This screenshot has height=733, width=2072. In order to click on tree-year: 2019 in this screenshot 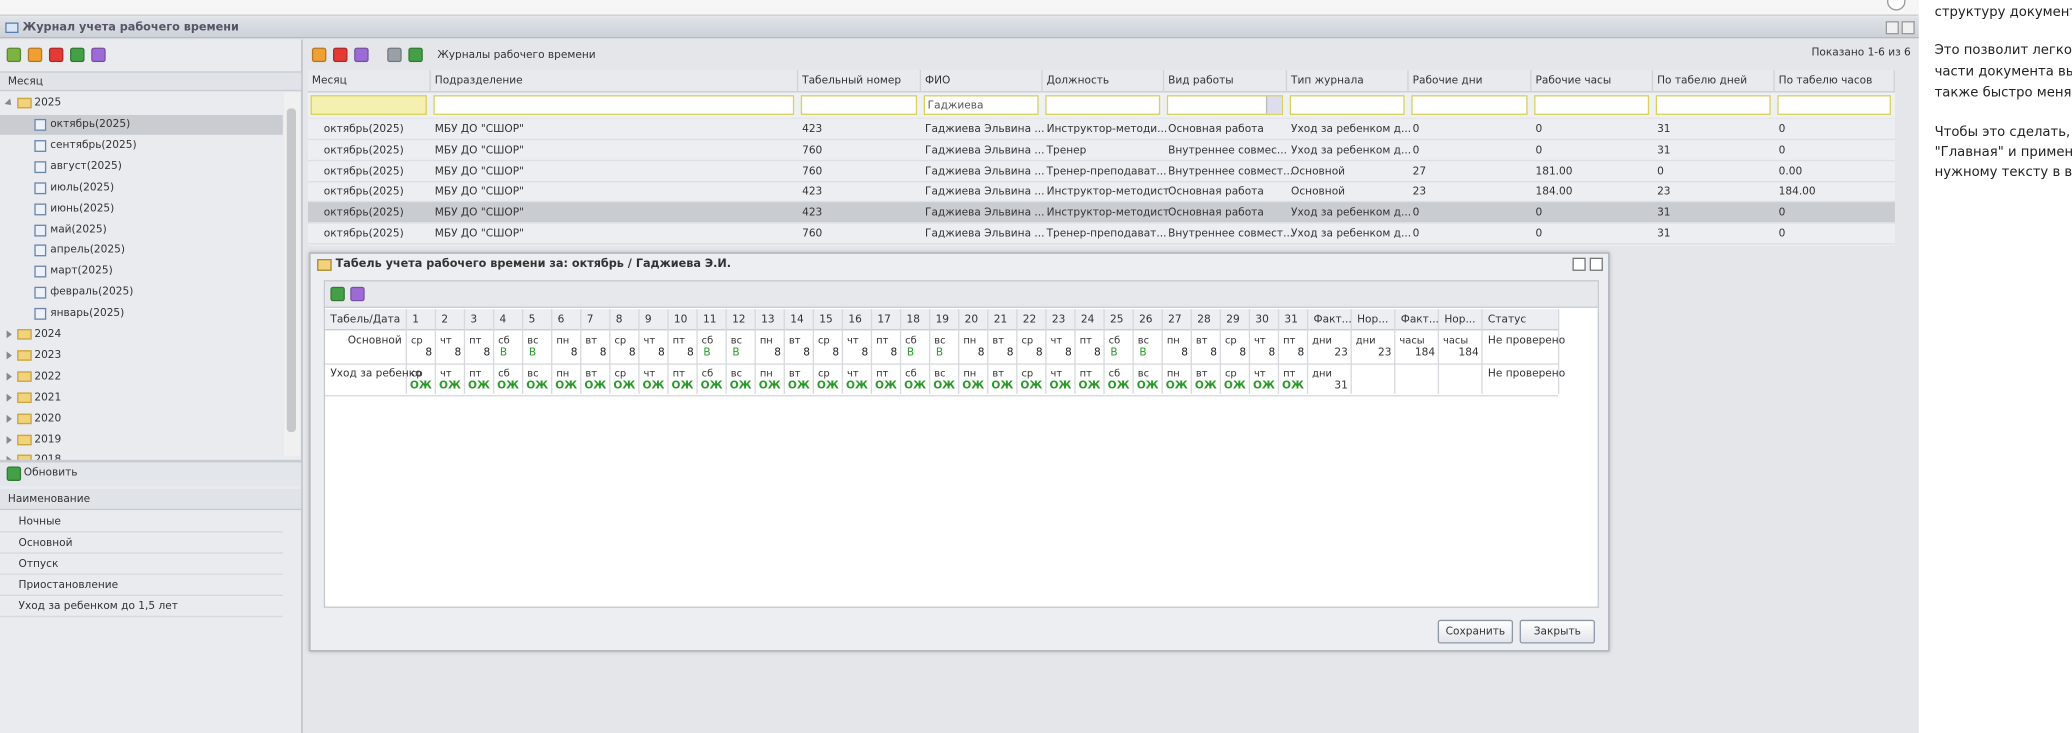, I will do `click(48, 438)`.